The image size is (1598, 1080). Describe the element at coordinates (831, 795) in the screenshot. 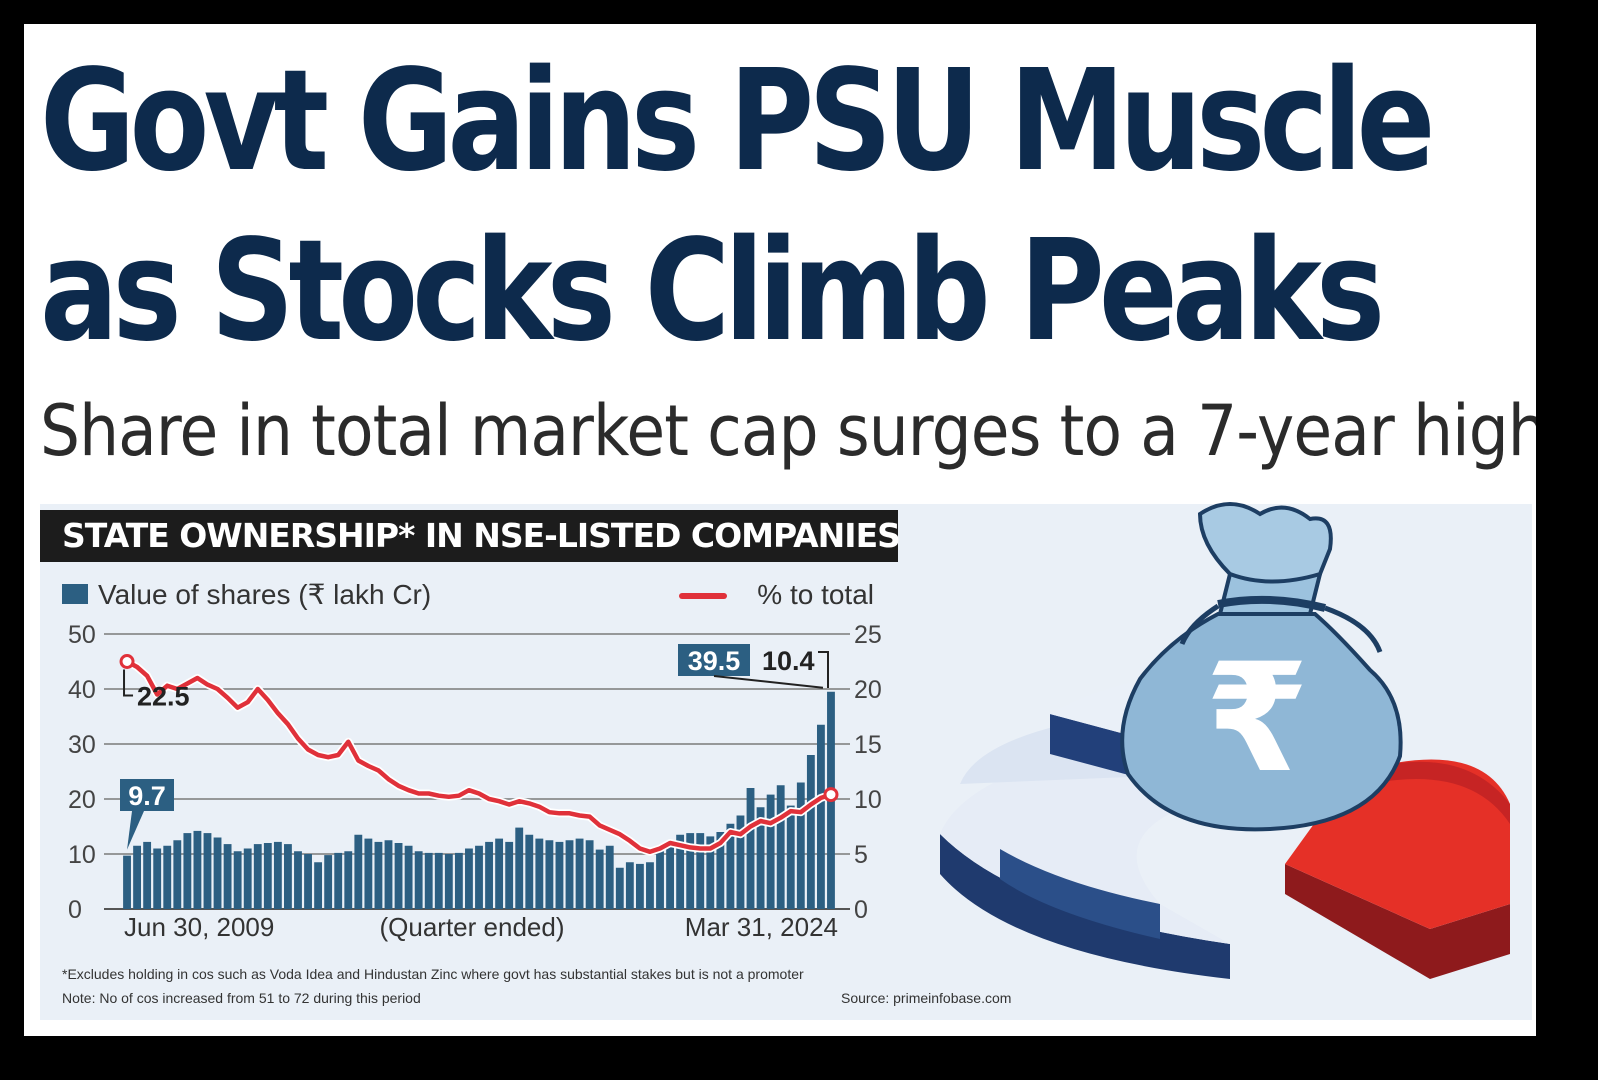

I see `line-point-last` at that location.